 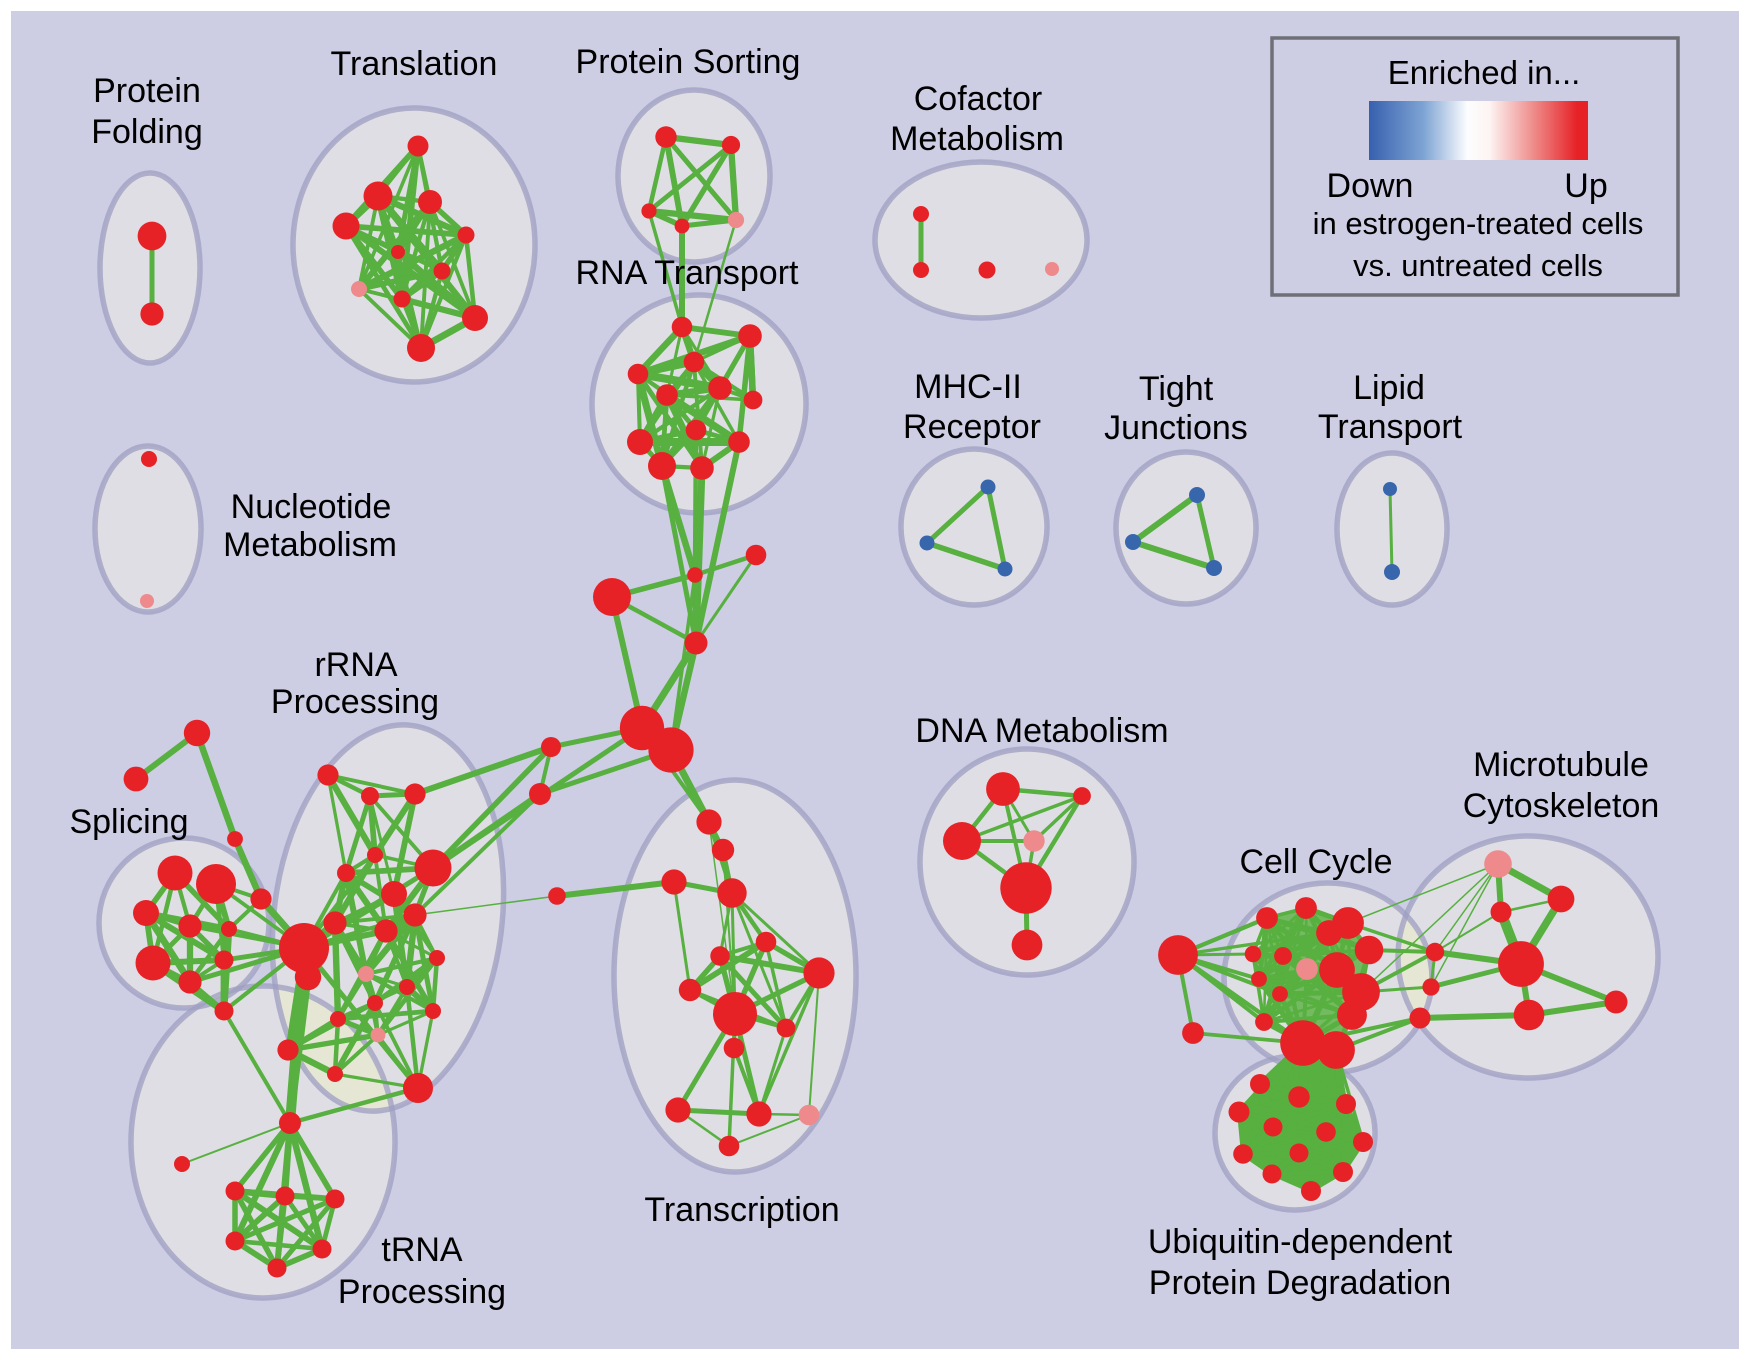 What do you see at coordinates (311, 507) in the screenshot?
I see `svg-text: Nucleotide` at bounding box center [311, 507].